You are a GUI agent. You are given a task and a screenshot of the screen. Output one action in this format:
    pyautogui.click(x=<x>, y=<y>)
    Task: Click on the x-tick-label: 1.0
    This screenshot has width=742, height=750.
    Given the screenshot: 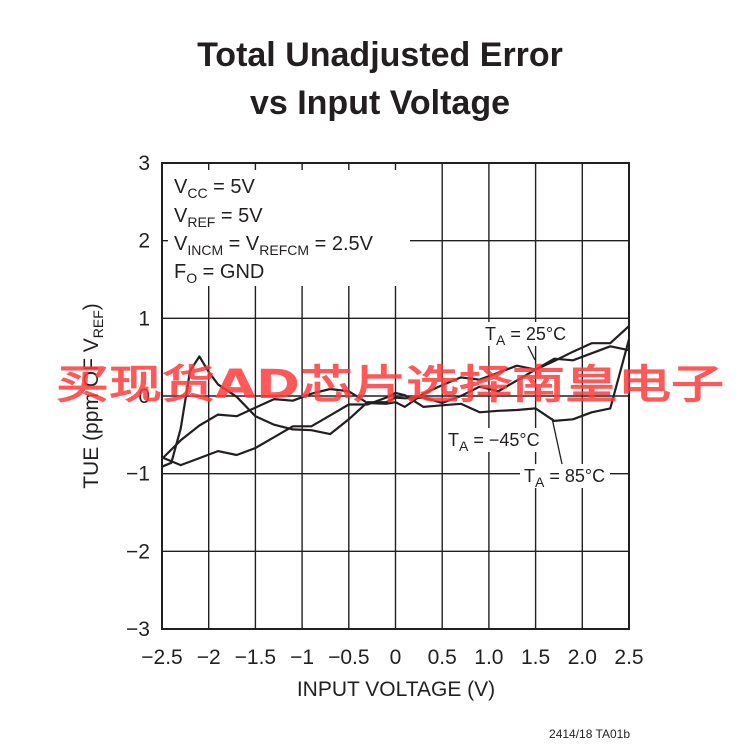 What is the action you would take?
    pyautogui.click(x=488, y=657)
    